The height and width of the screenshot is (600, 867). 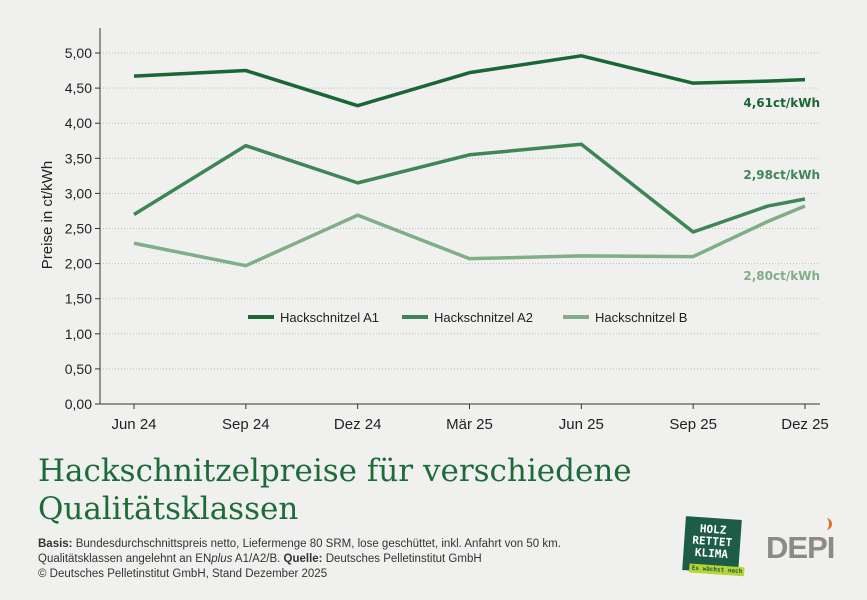 What do you see at coordinates (78, 264) in the screenshot?
I see `y-tick-label: 2,00` at bounding box center [78, 264].